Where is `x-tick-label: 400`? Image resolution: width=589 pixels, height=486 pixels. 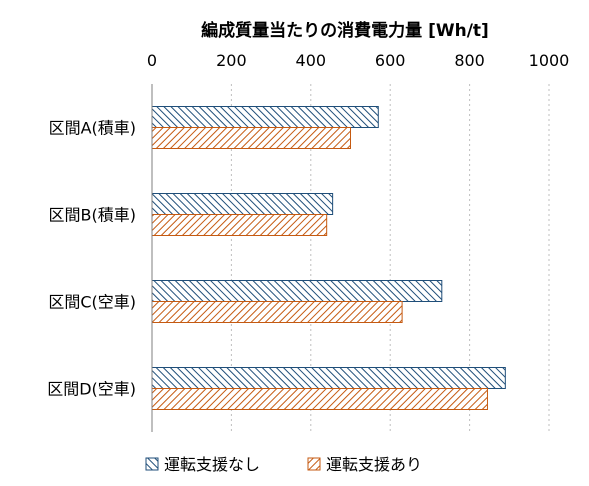 x-tick-label: 400 is located at coordinates (311, 60).